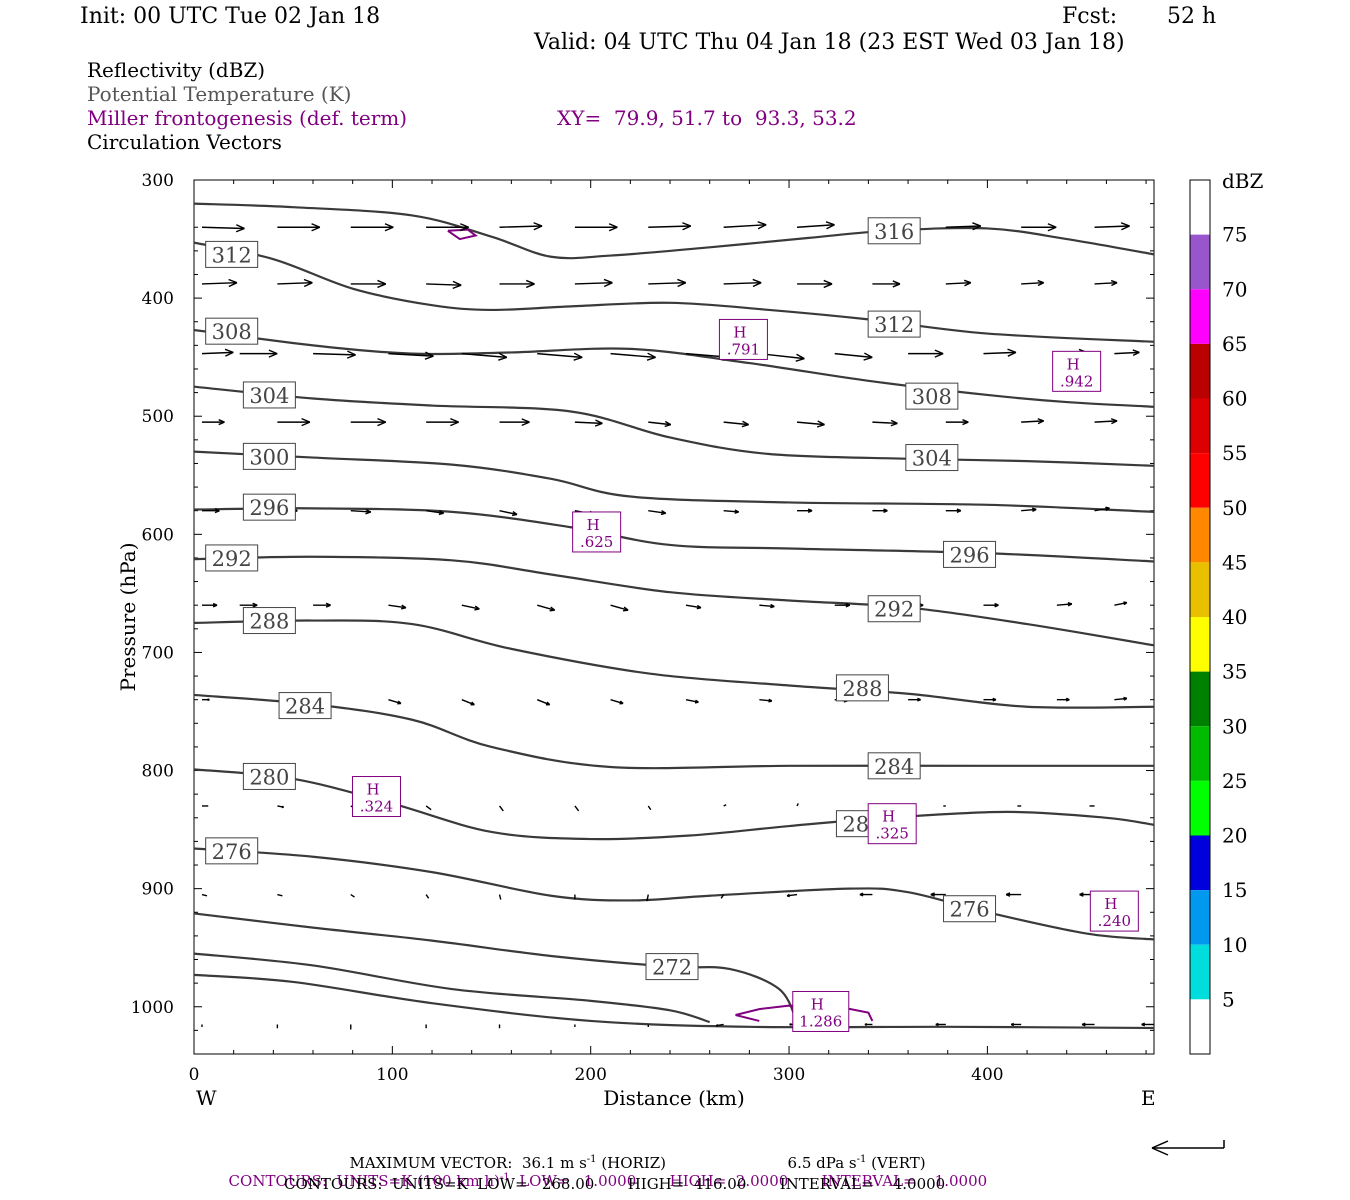  I want to click on x-axis-end-label: E, so click(1148, 1098).